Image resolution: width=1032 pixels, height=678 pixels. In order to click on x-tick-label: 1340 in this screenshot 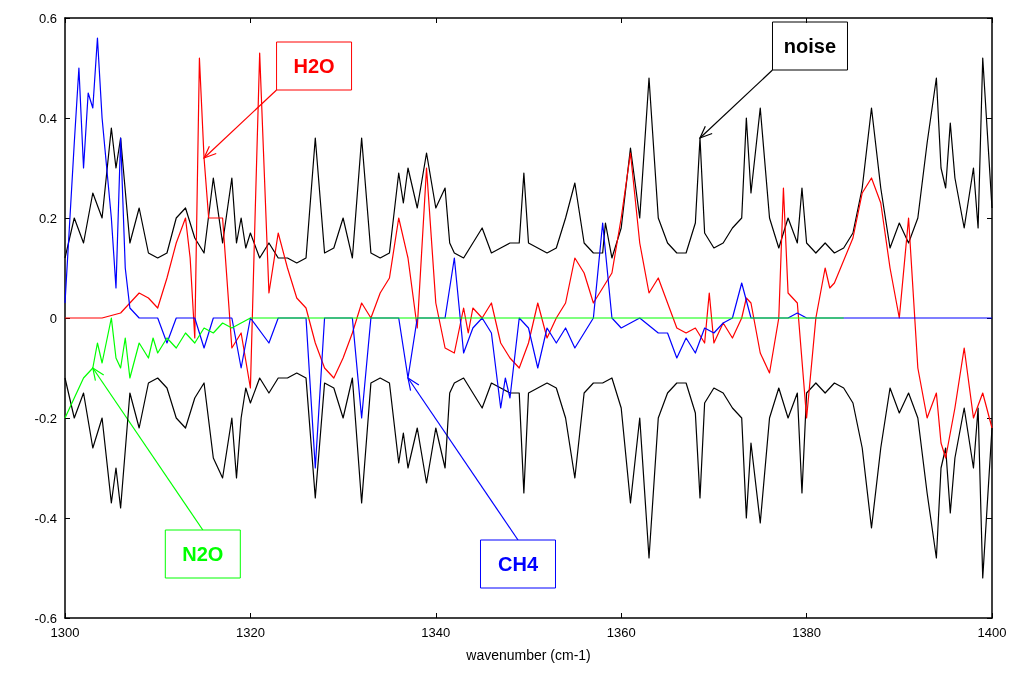, I will do `click(436, 632)`.